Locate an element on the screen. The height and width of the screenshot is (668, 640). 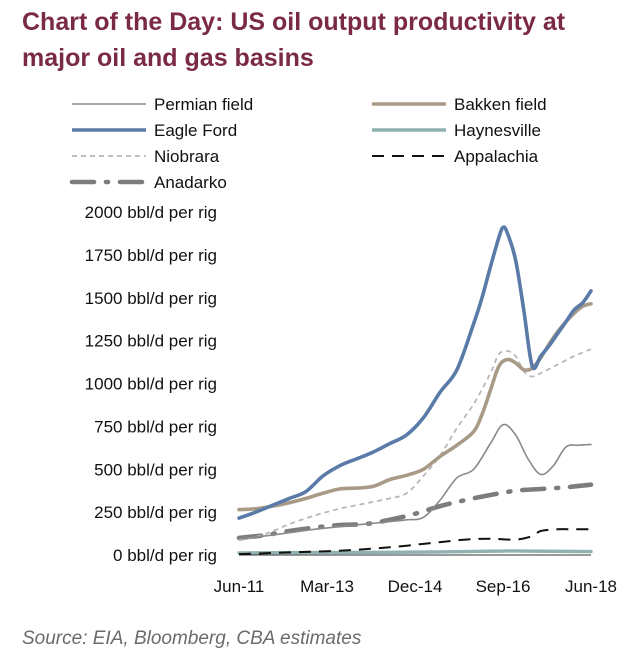
legend-item-haynesville: Haynesville is located at coordinates (456, 130).